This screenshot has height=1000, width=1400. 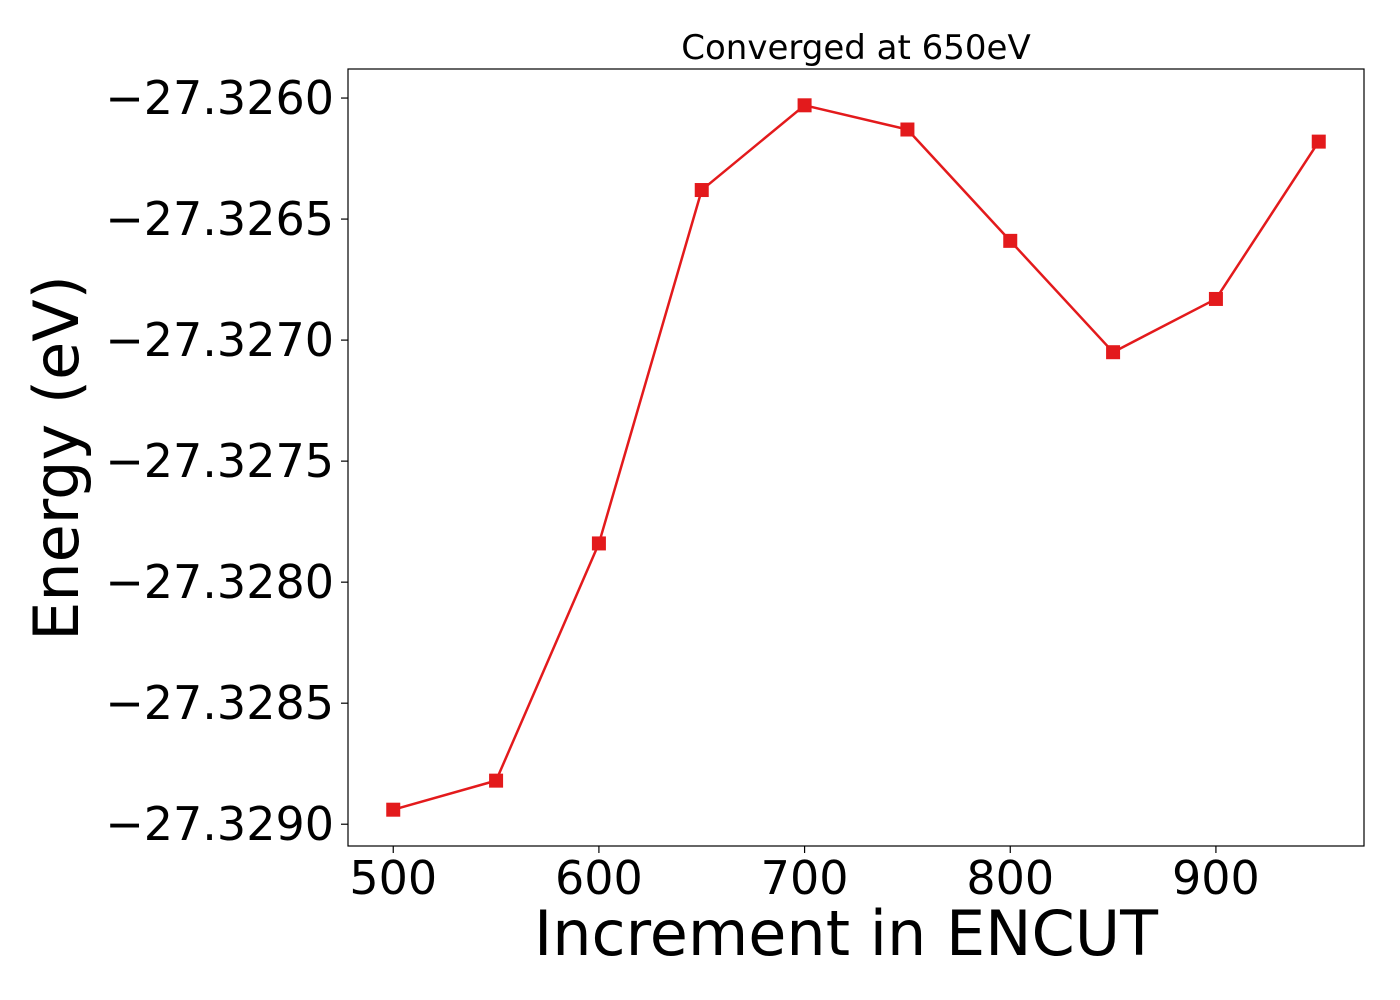 I want to click on y-tick-label: −27.3285, so click(x=219, y=703).